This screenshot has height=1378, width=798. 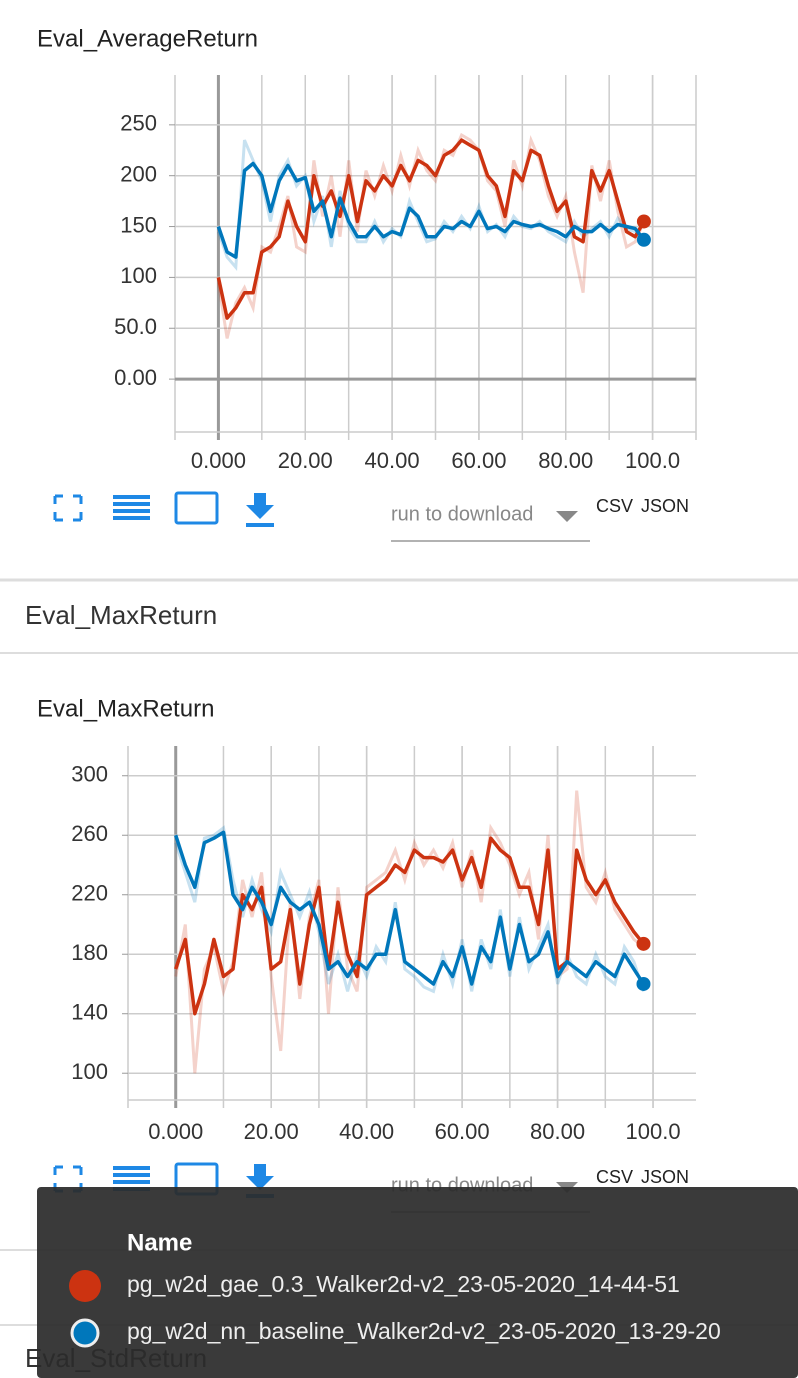 I want to click on section-header: Eval_MaxReturn, so click(x=121, y=615).